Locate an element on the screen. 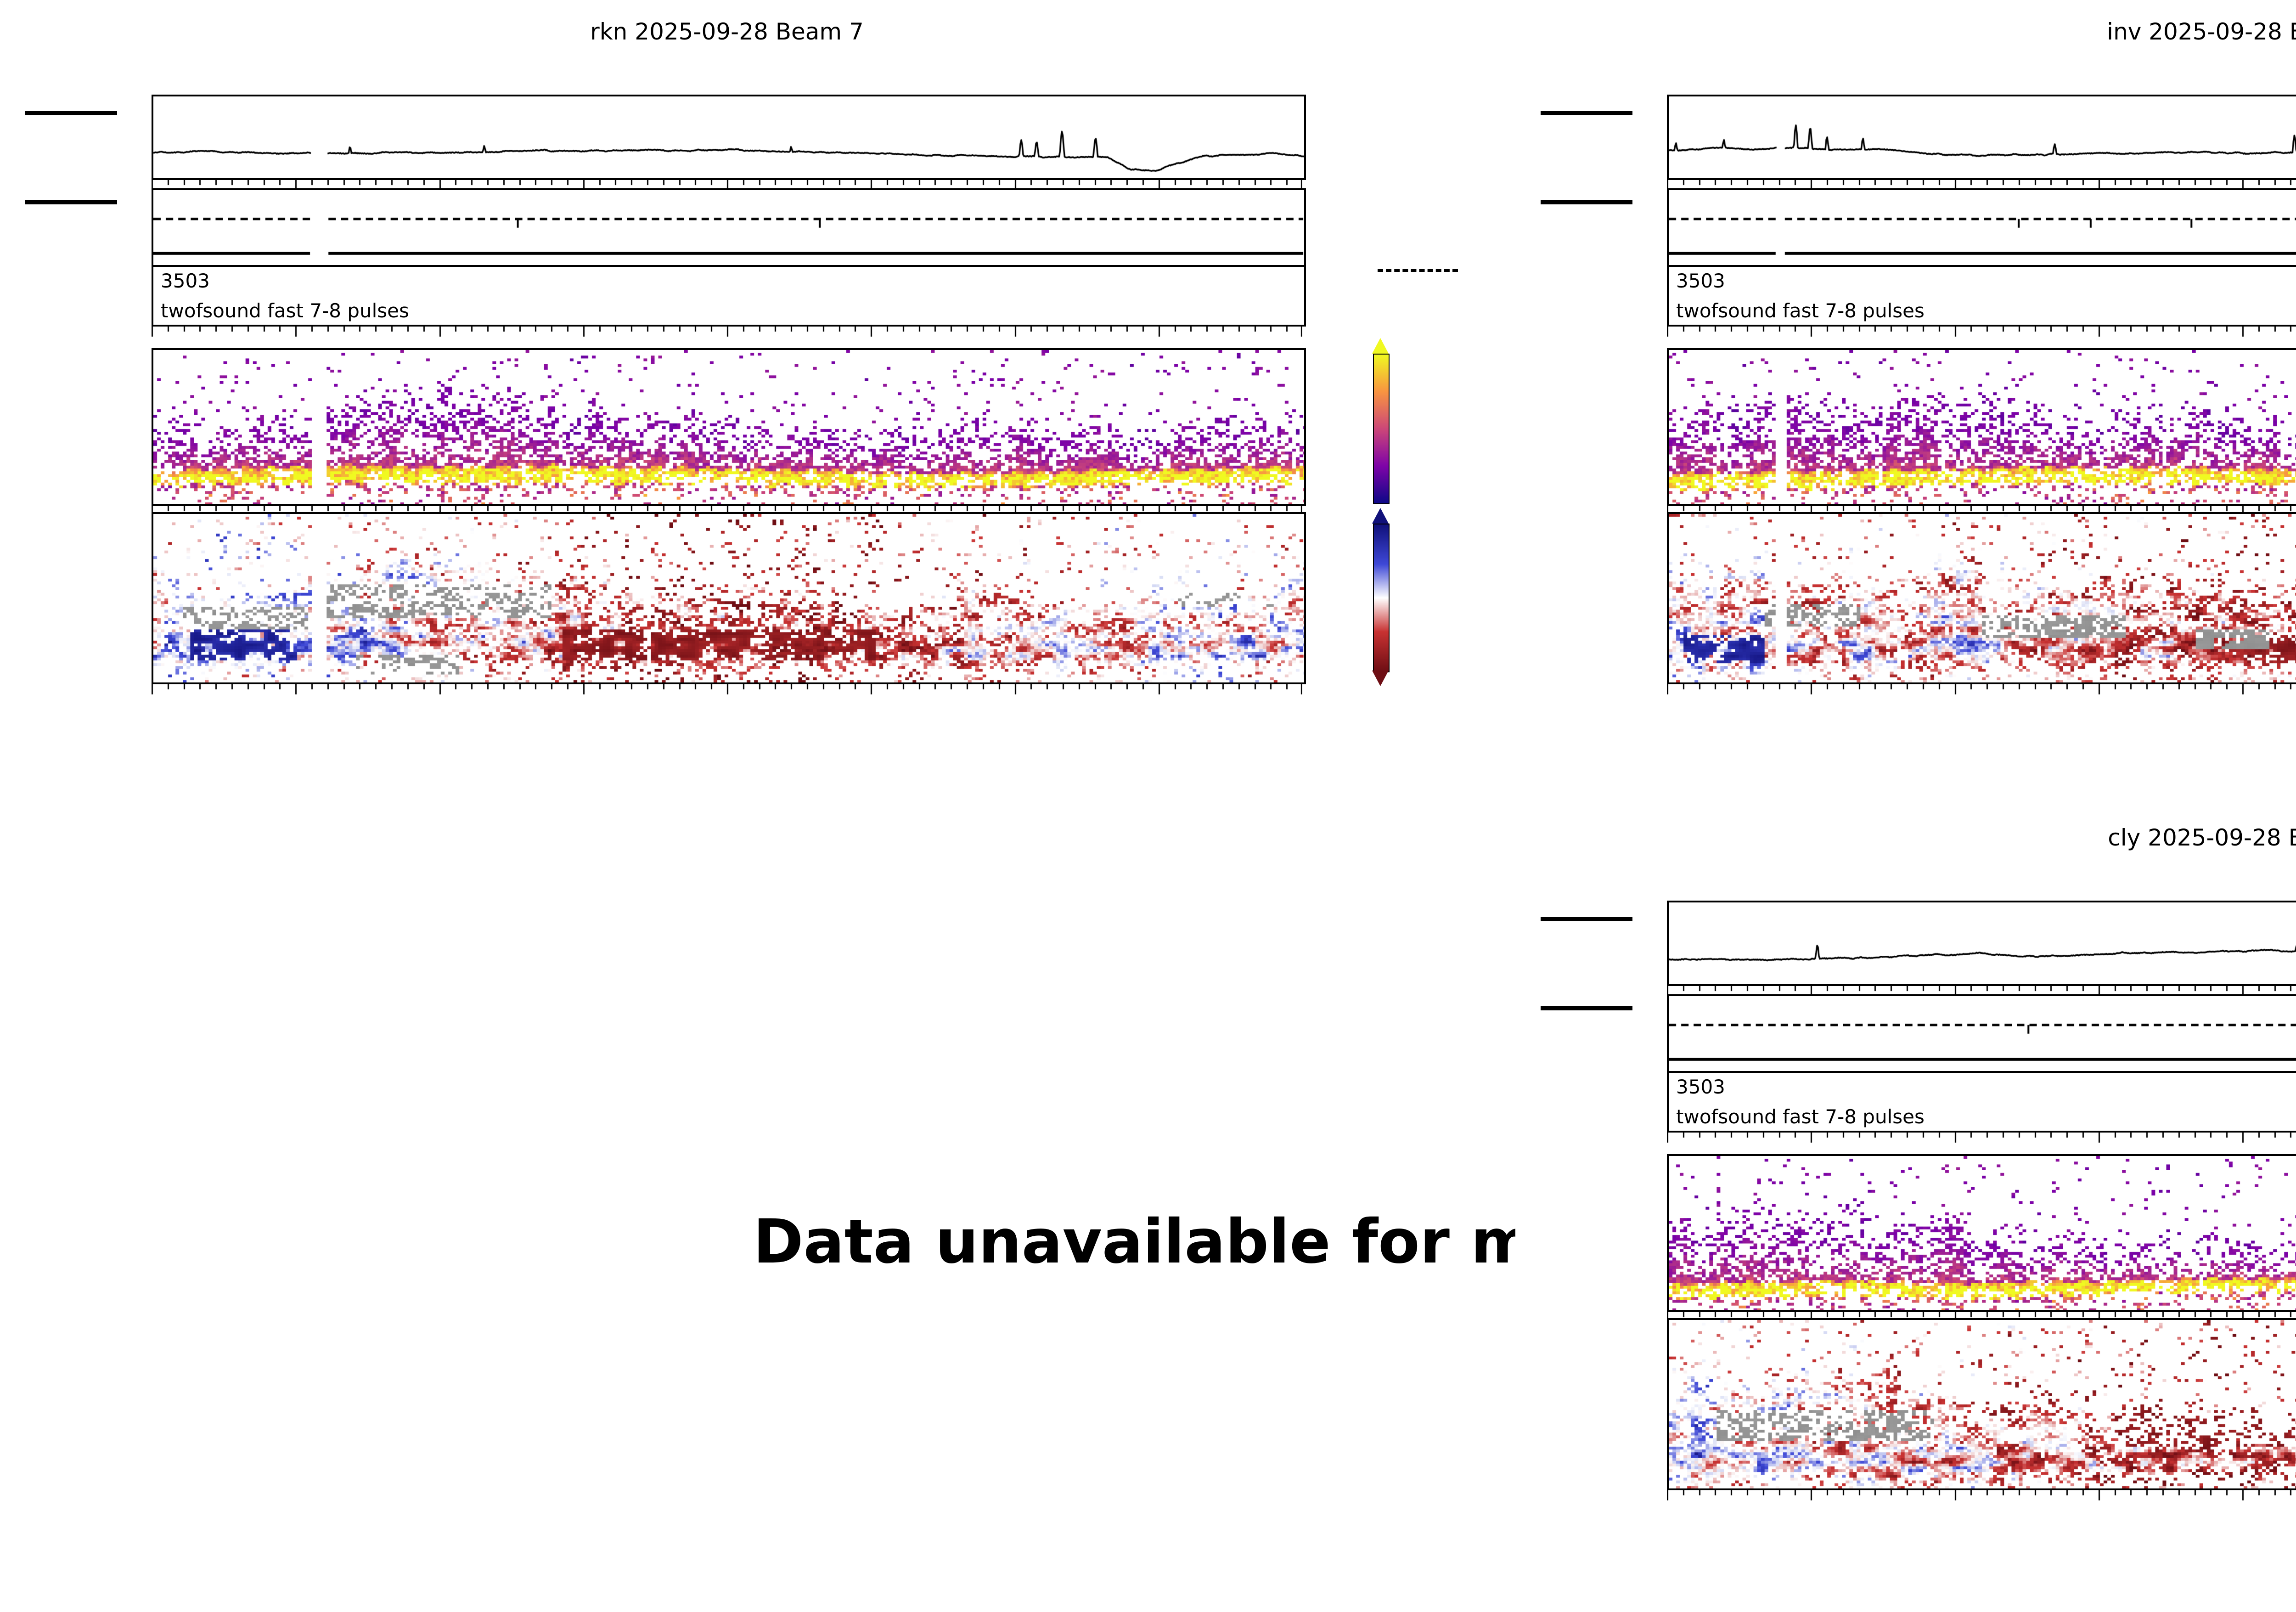  vel-colorbar-ticks is located at coordinates (1420, 597).